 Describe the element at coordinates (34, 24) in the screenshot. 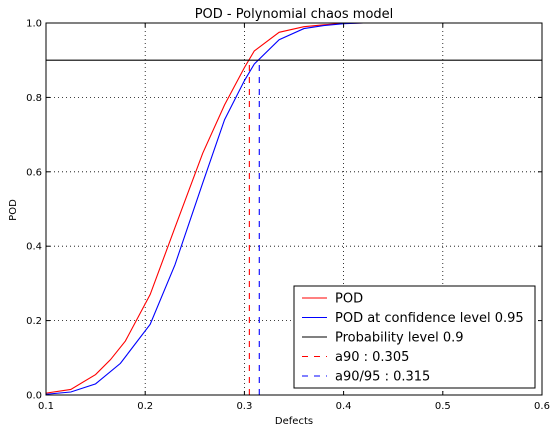

I see `y-tick-label: 1.0` at that location.